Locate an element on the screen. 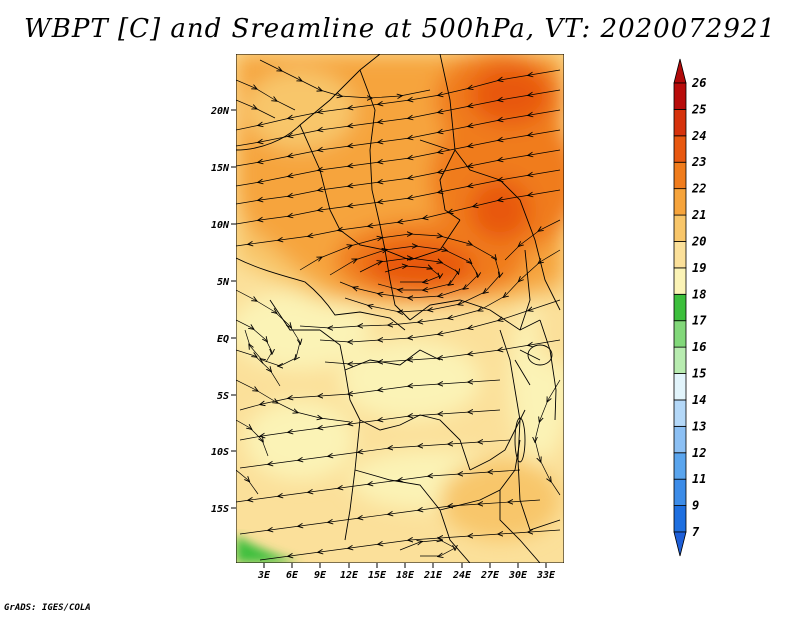  colorbar-max-arrow is located at coordinates (680, 71).